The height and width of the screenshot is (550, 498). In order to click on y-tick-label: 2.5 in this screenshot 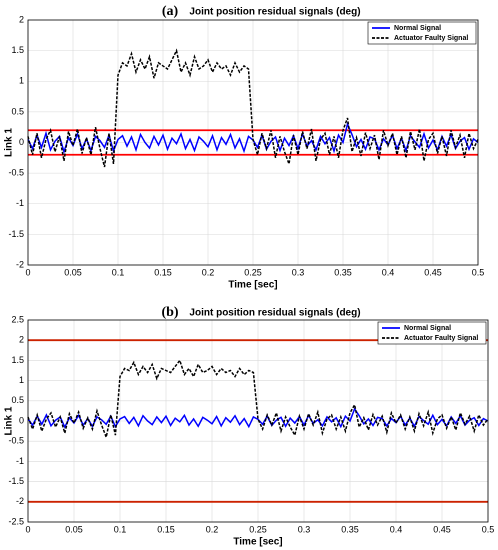, I will do `click(17, 319)`.